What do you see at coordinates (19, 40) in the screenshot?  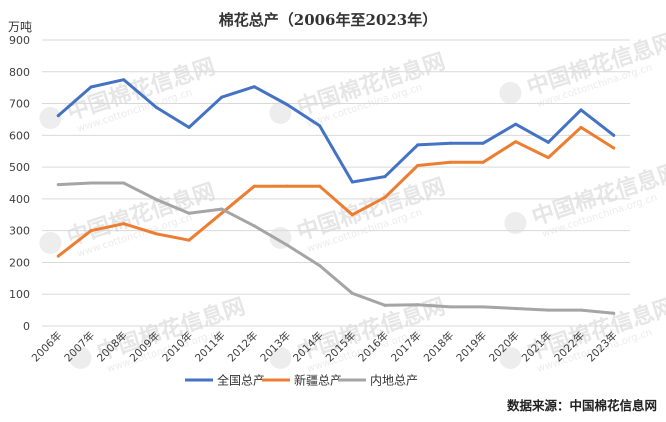 I see `y-tick-label: 900` at bounding box center [19, 40].